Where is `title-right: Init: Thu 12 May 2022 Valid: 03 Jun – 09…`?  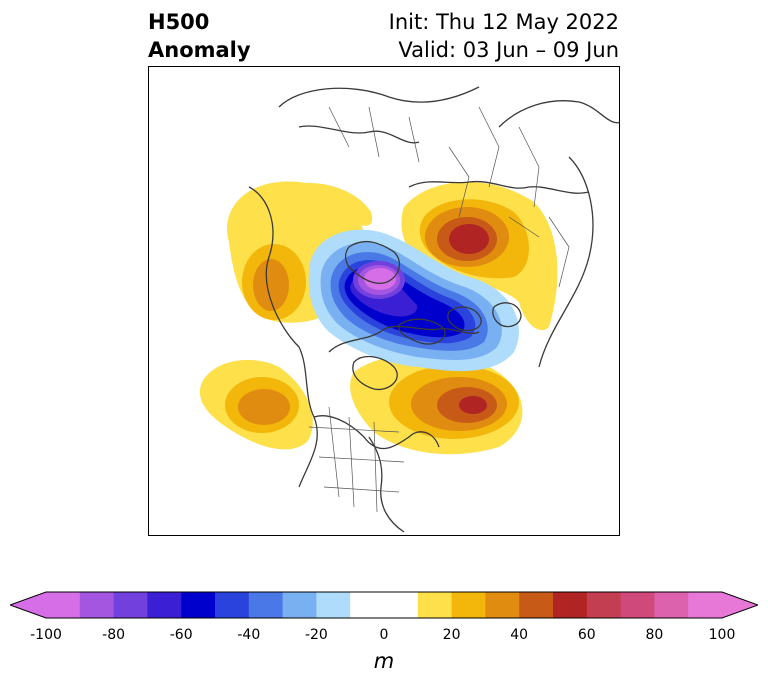
title-right: Init: Thu 12 May 2022 Valid: 03 Jun – 09… is located at coordinates (504, 36).